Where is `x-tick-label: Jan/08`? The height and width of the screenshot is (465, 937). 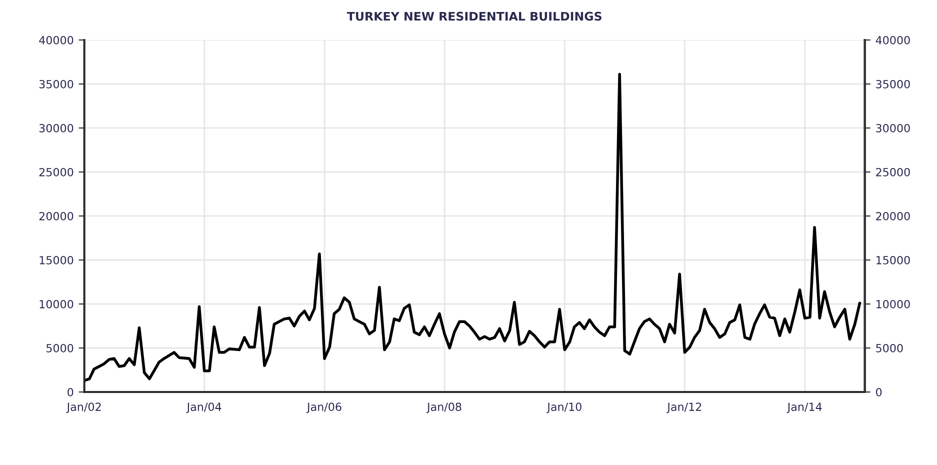
x-tick-label: Jan/08 is located at coordinates (444, 408).